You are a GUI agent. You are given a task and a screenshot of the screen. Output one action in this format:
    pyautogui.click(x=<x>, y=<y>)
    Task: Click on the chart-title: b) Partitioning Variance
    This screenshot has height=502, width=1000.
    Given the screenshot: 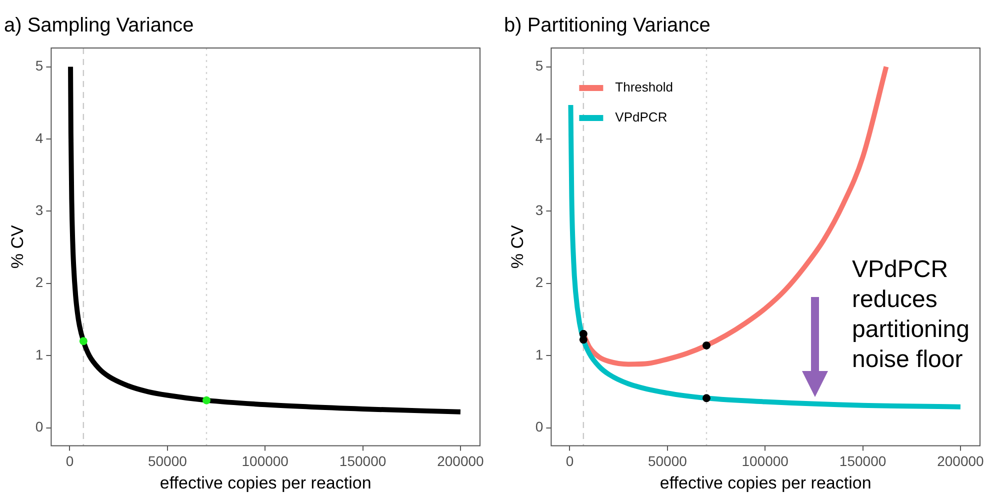 What is the action you would take?
    pyautogui.click(x=607, y=25)
    